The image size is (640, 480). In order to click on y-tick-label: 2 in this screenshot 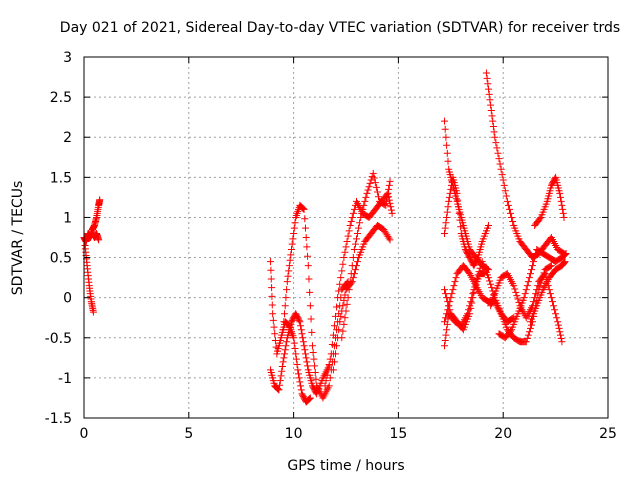, I will do `click(67, 138)`.